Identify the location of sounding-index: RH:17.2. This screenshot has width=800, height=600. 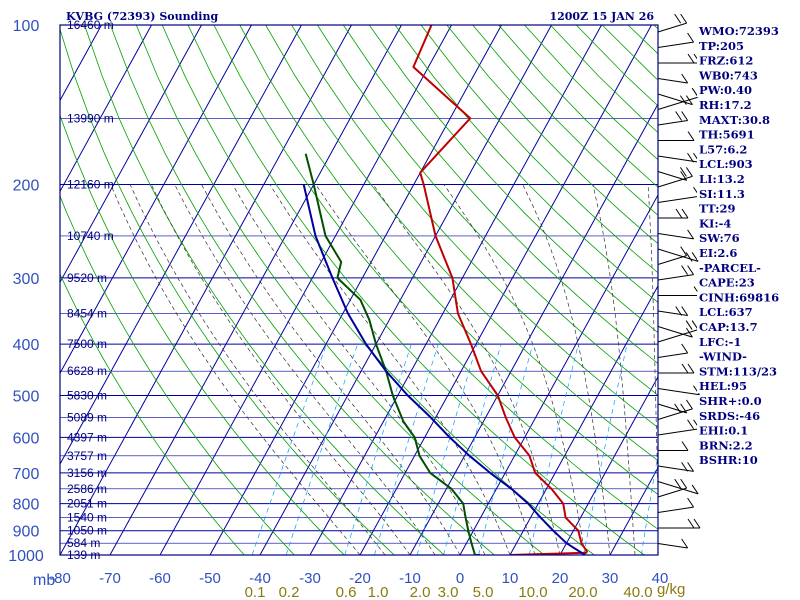
(725, 105).